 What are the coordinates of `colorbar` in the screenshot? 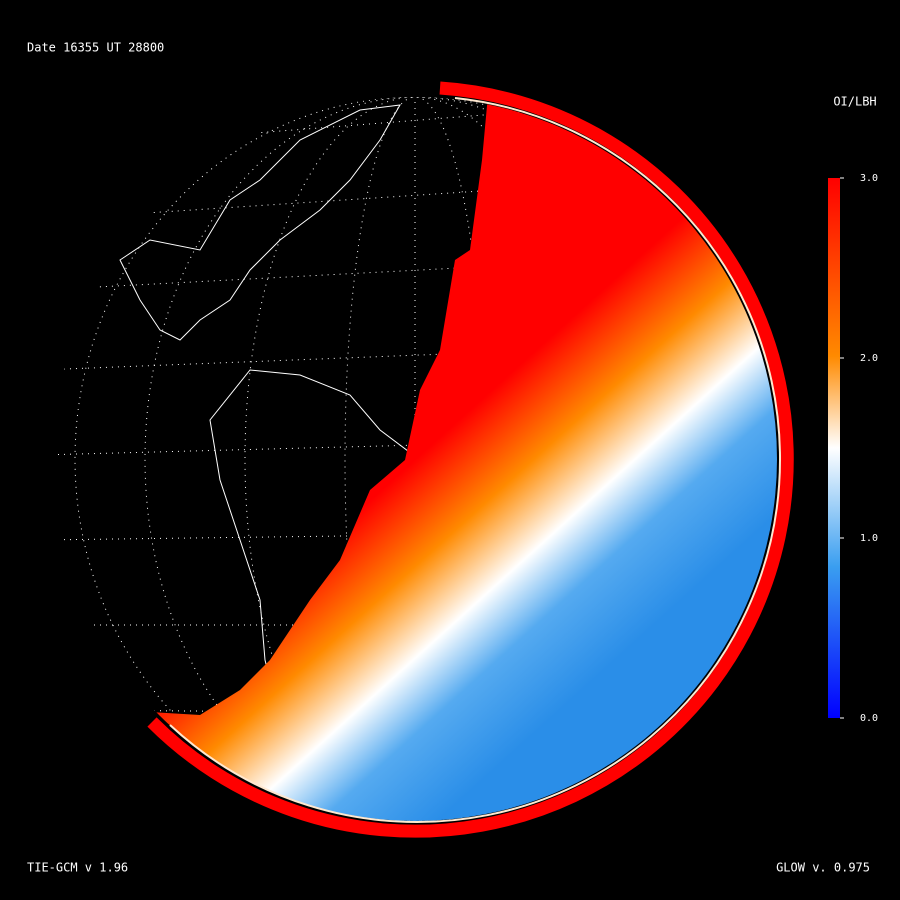 It's located at (834, 448).